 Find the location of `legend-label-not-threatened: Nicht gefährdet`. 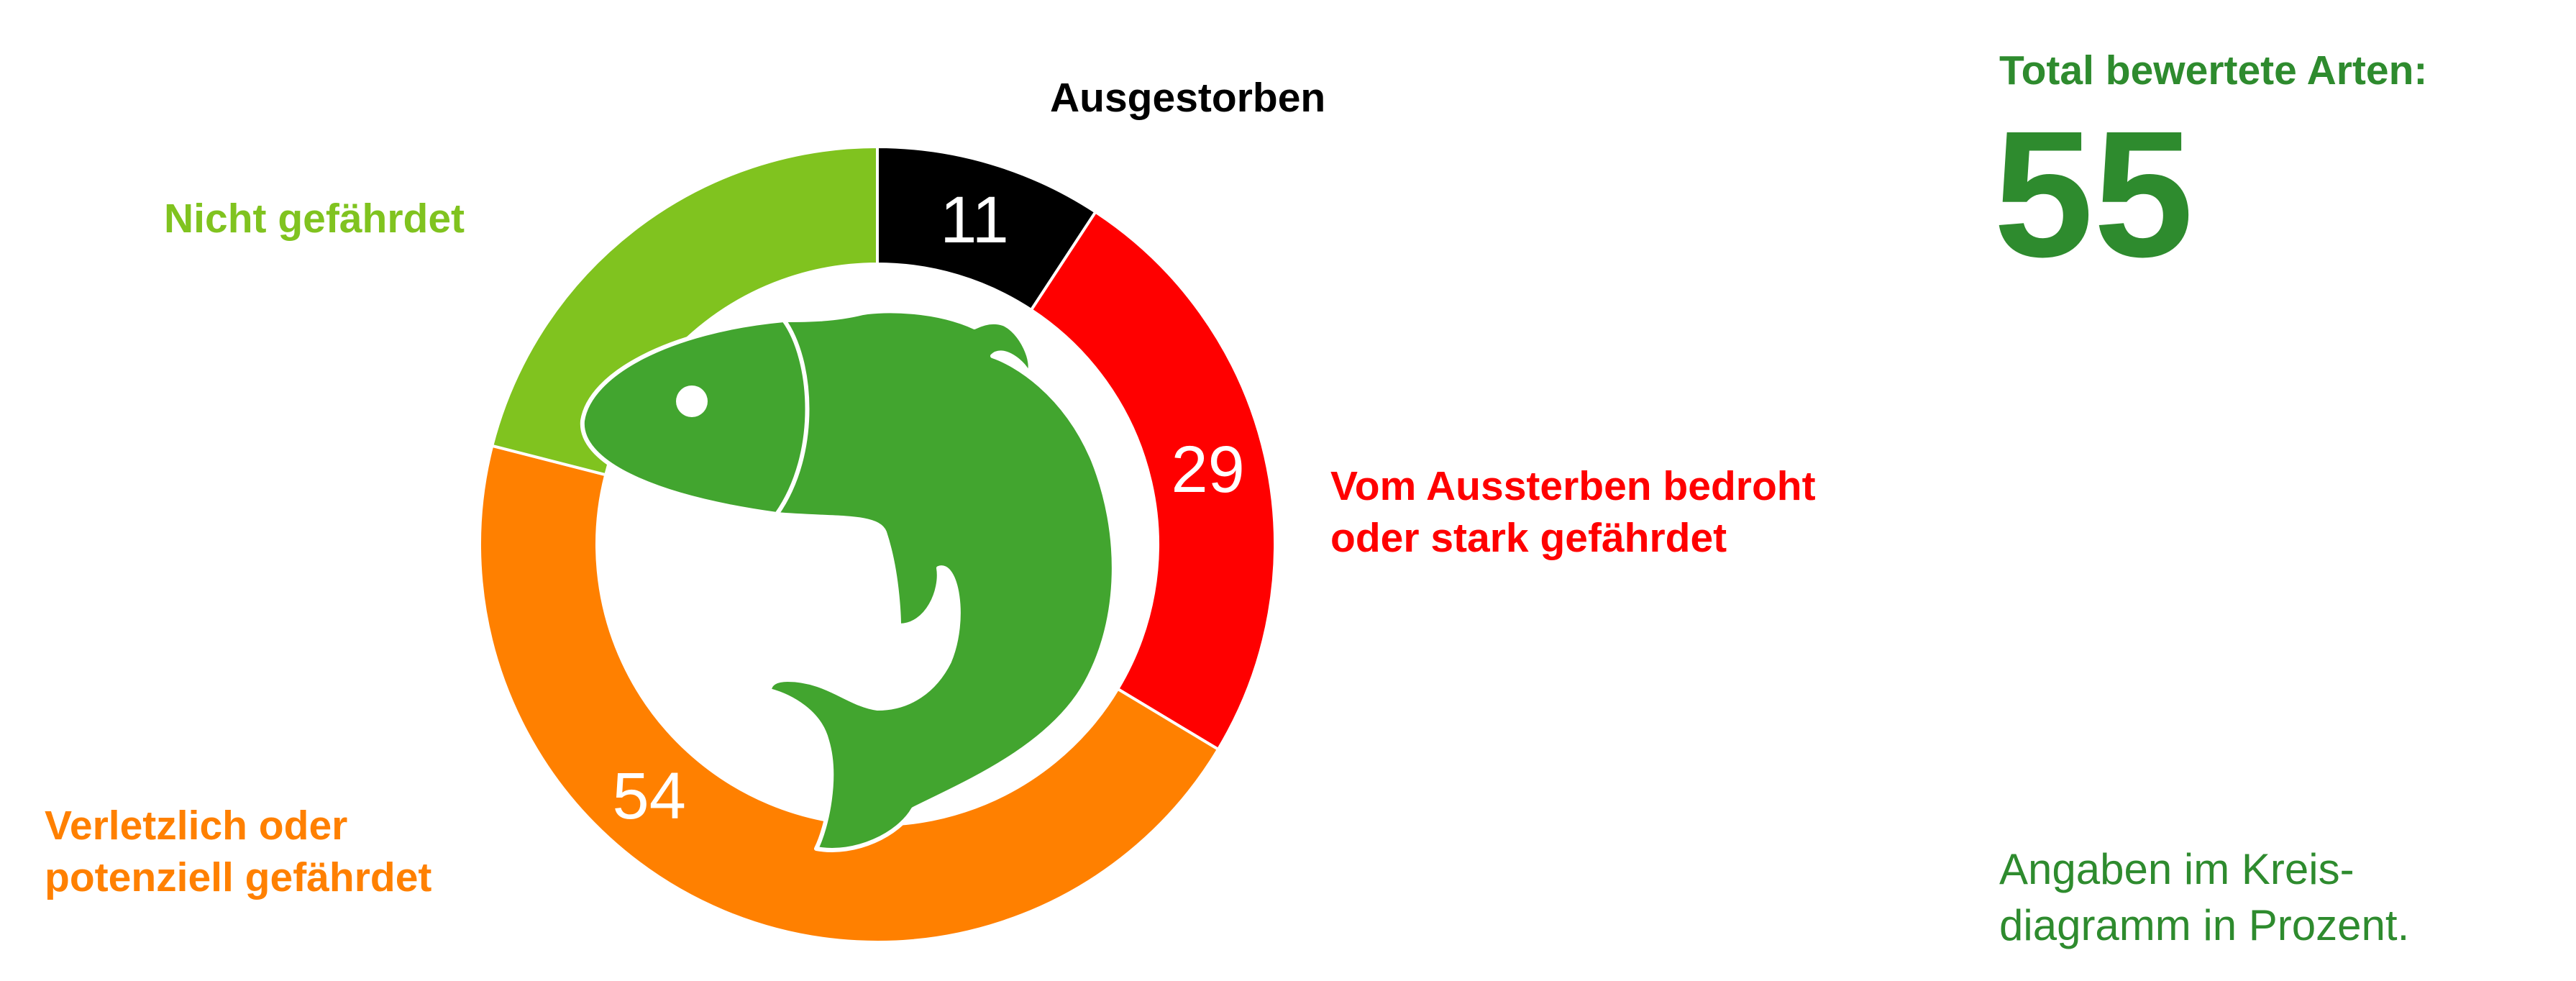

legend-label-not-threatened: Nicht gefährdet is located at coordinates (314, 219).